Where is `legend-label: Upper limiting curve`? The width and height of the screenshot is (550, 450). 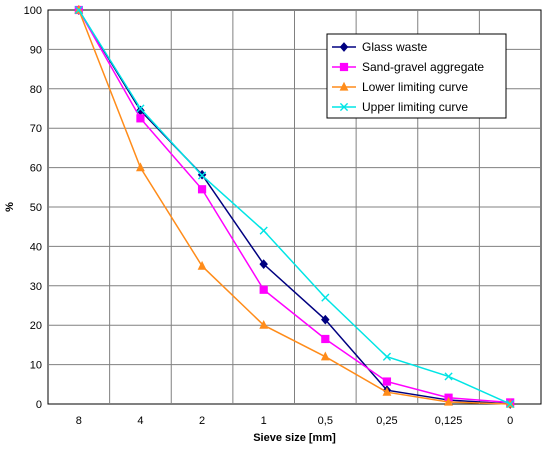
legend-label: Upper limiting curve is located at coordinates (415, 107).